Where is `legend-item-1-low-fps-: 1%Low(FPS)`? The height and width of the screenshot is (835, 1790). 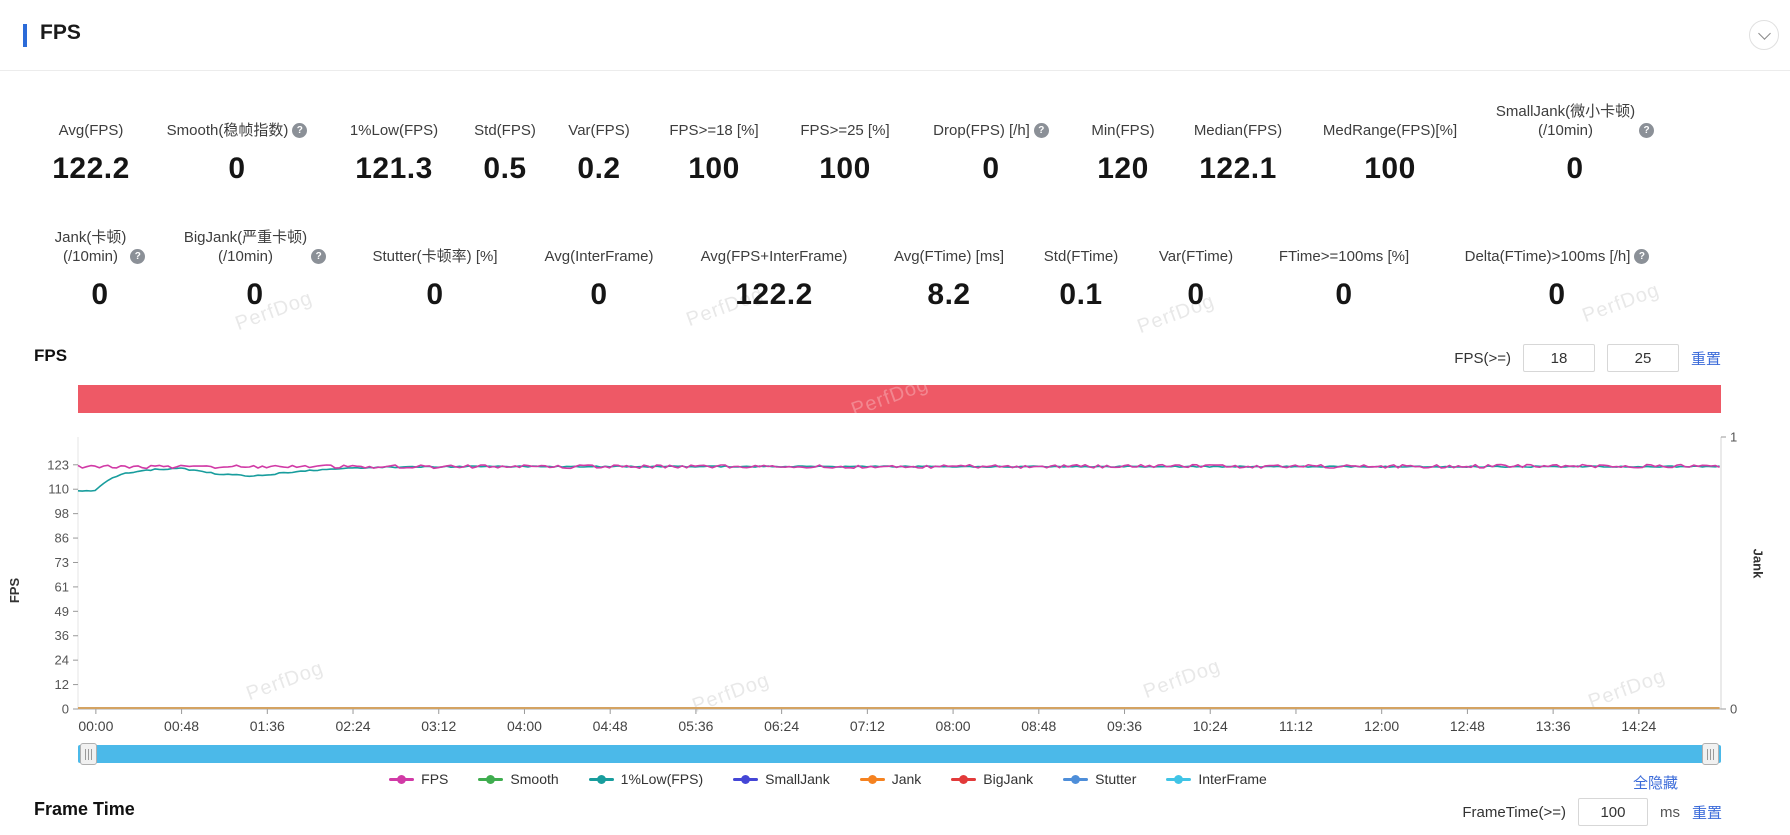 legend-item-1-low-fps-: 1%Low(FPS) is located at coordinates (646, 779).